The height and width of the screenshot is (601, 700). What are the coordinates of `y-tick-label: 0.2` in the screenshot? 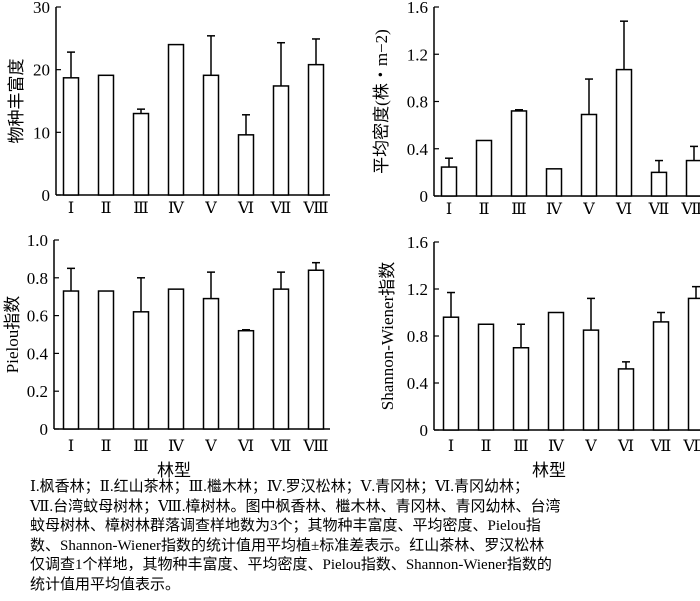 It's located at (37, 391).